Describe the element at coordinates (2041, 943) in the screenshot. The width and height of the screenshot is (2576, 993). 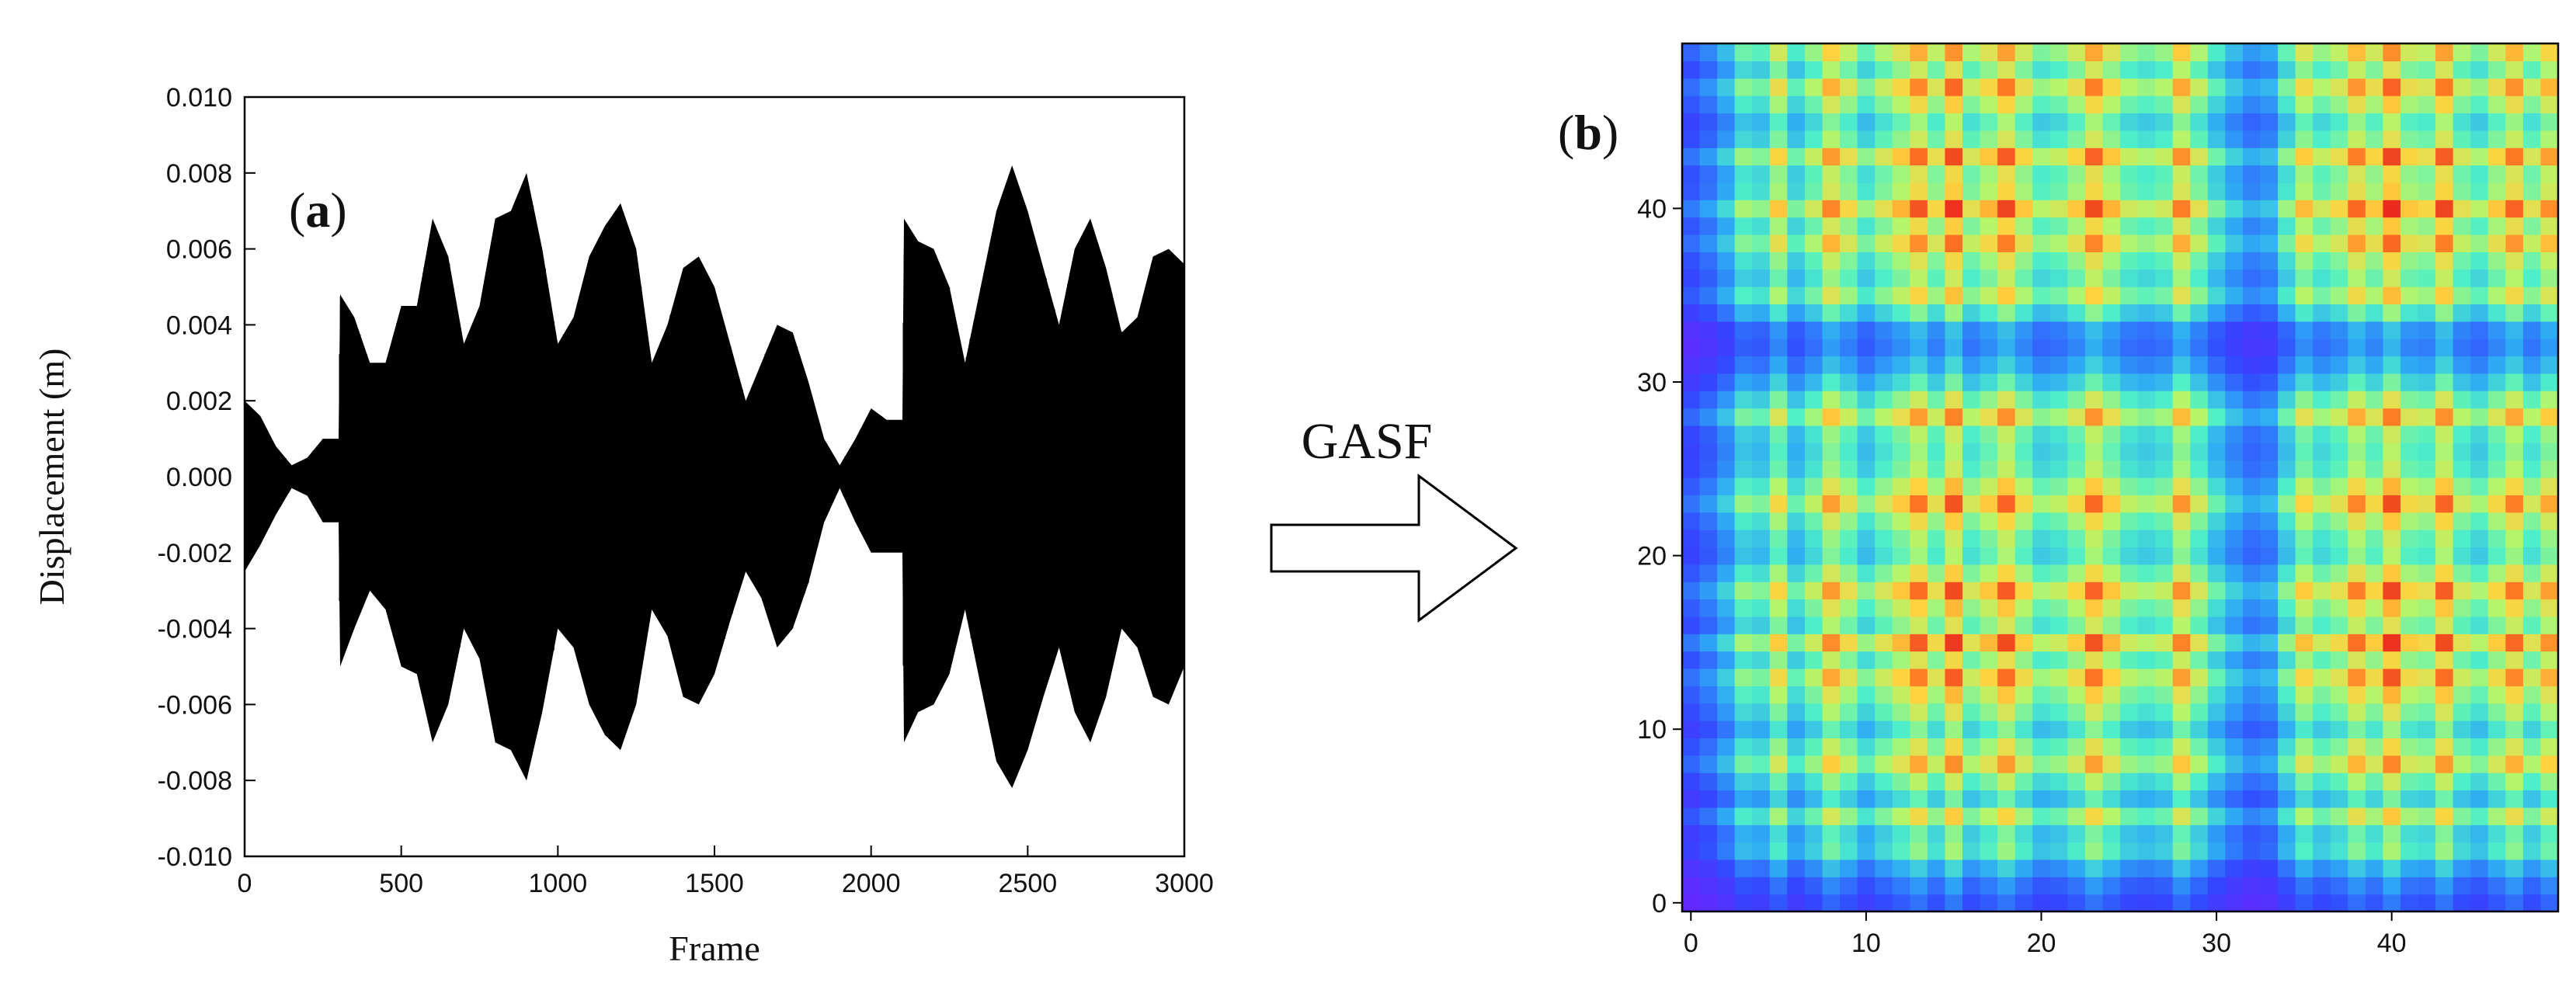
I see `x-tick-label: 20` at that location.